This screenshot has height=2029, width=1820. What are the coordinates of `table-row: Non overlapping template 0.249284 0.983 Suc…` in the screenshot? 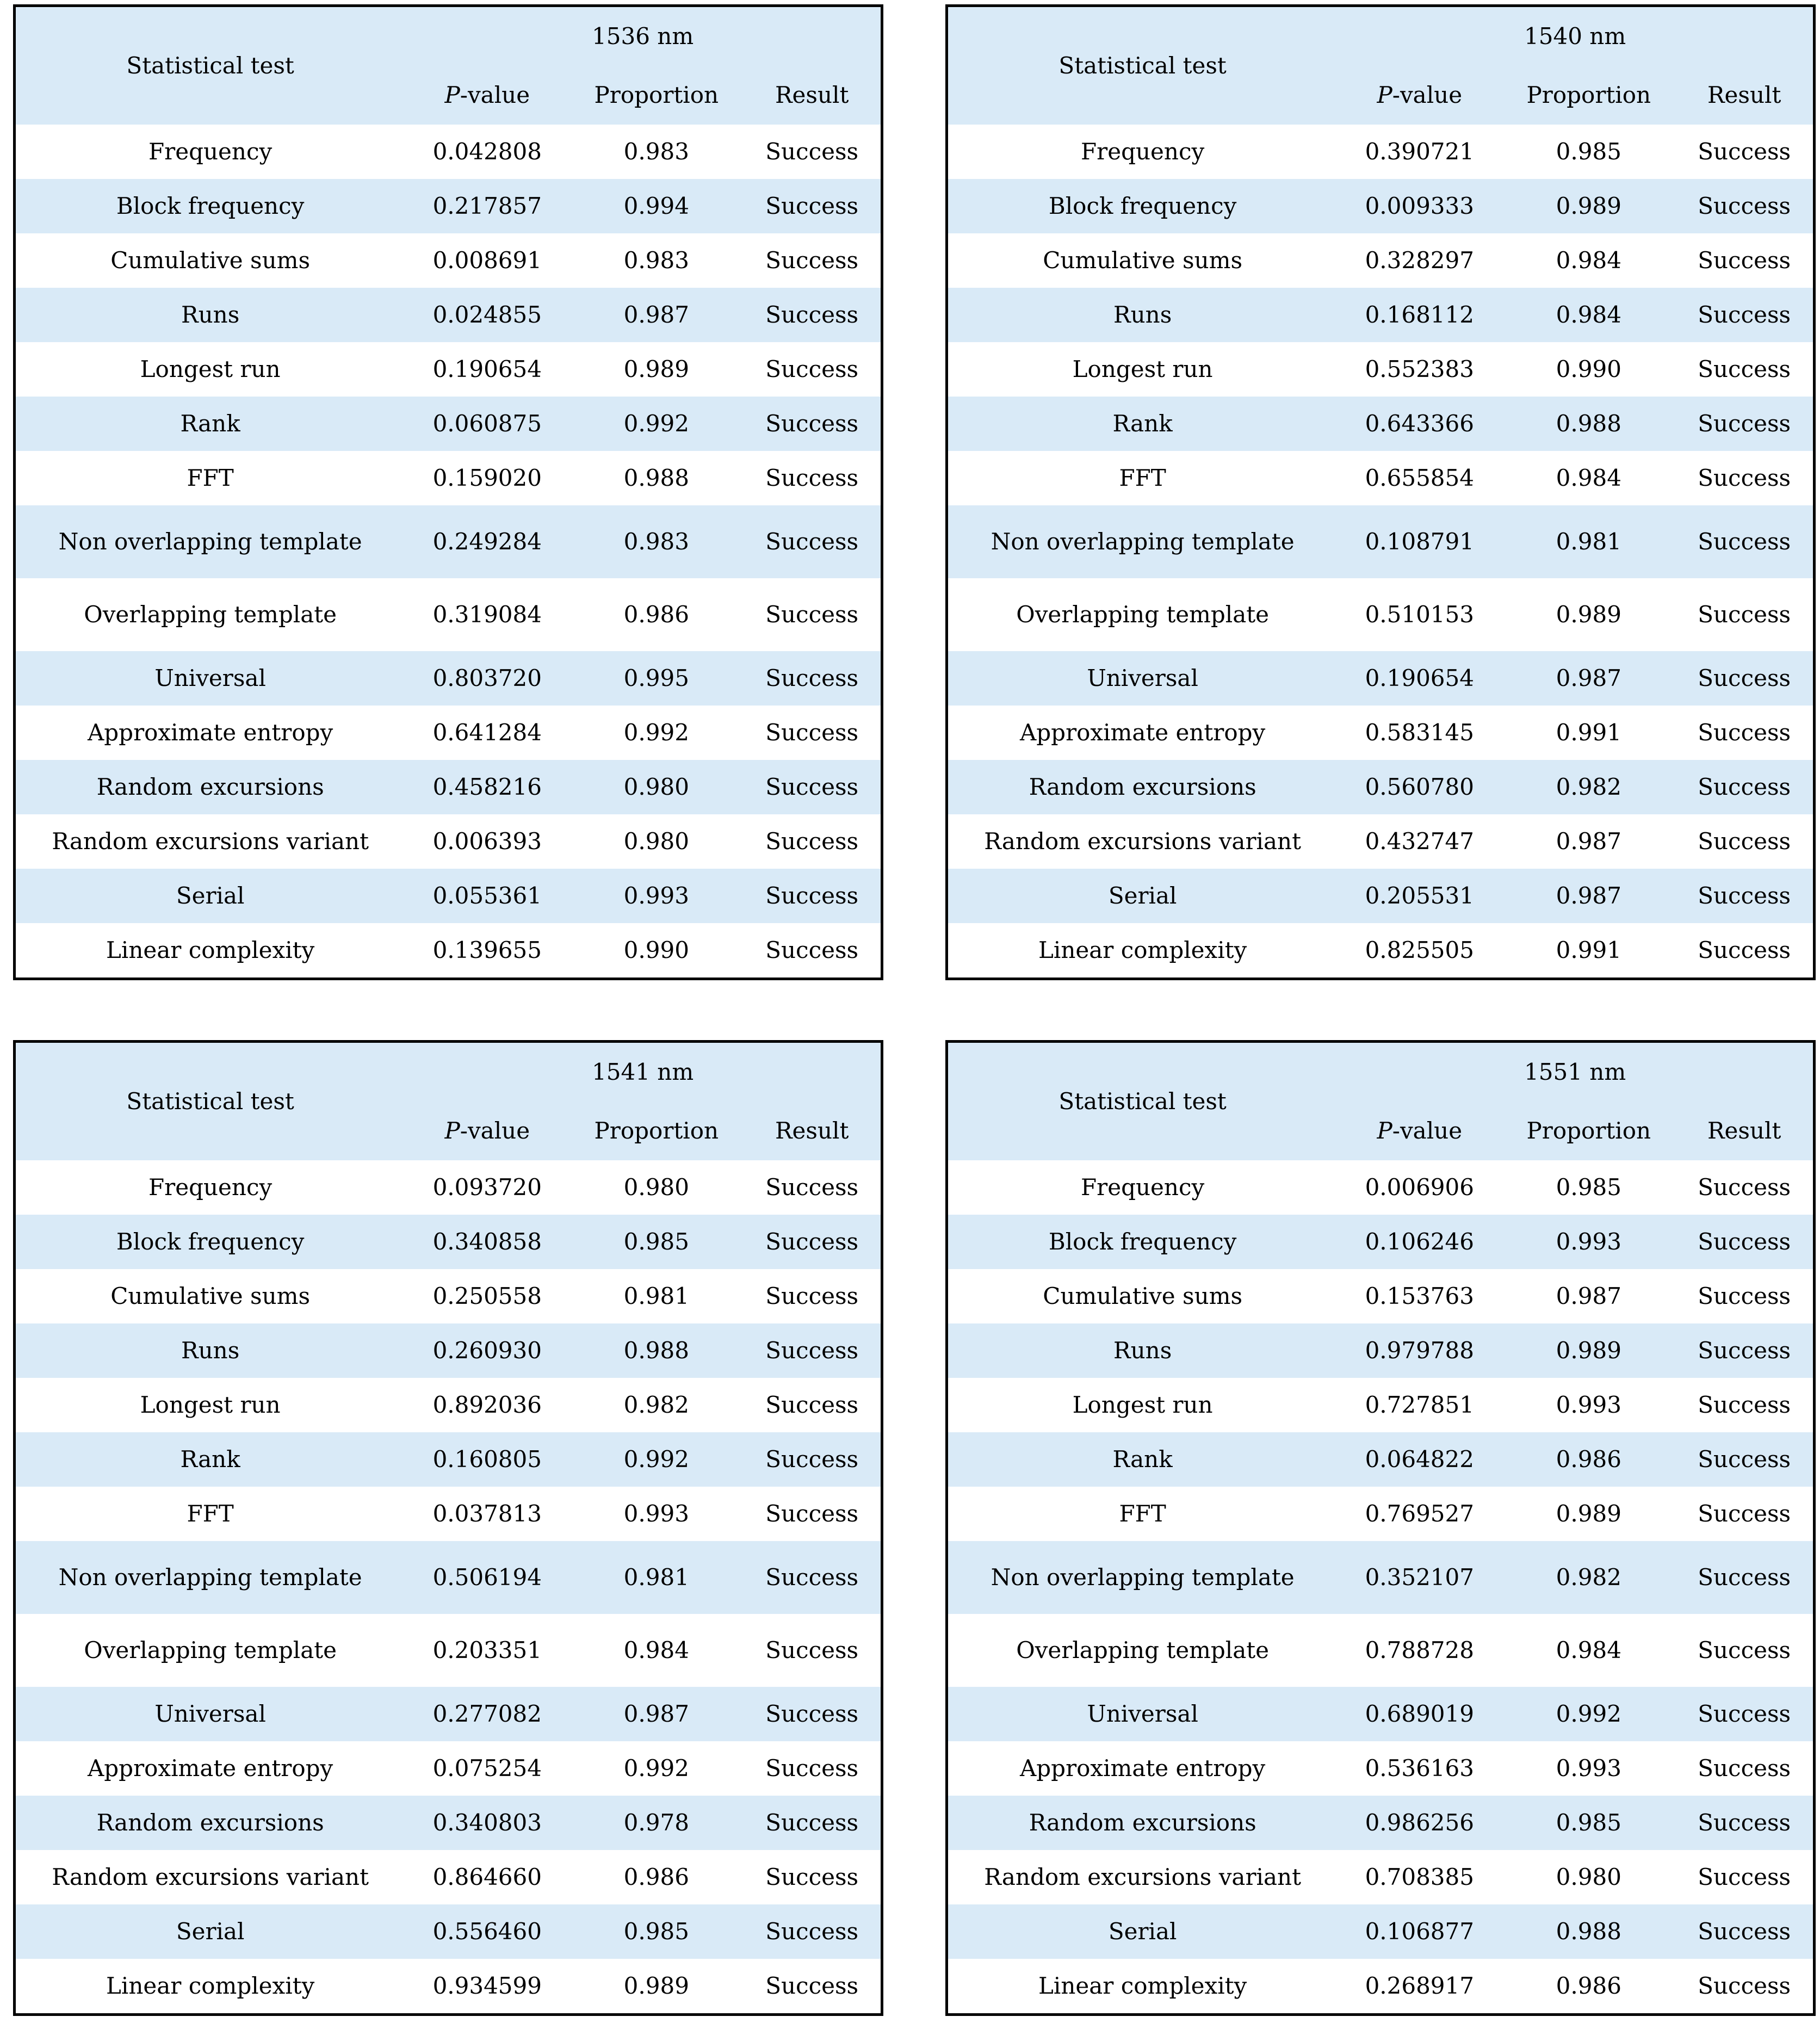 It's located at (448, 541).